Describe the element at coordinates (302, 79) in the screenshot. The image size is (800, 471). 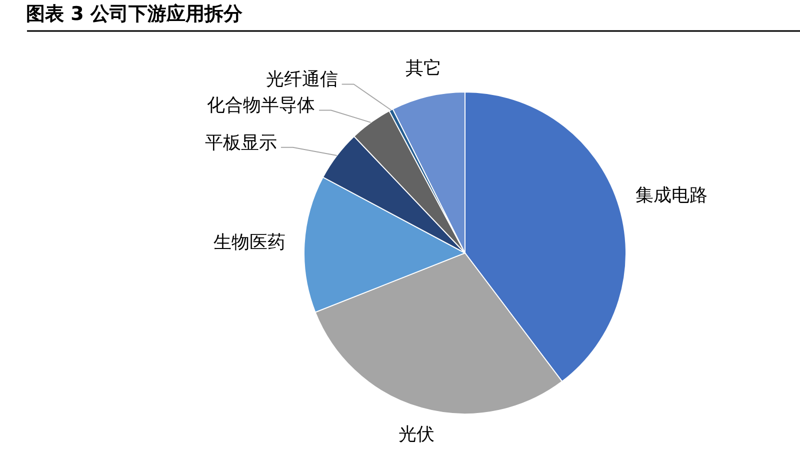
I see `slice-label: 光纤通信` at that location.